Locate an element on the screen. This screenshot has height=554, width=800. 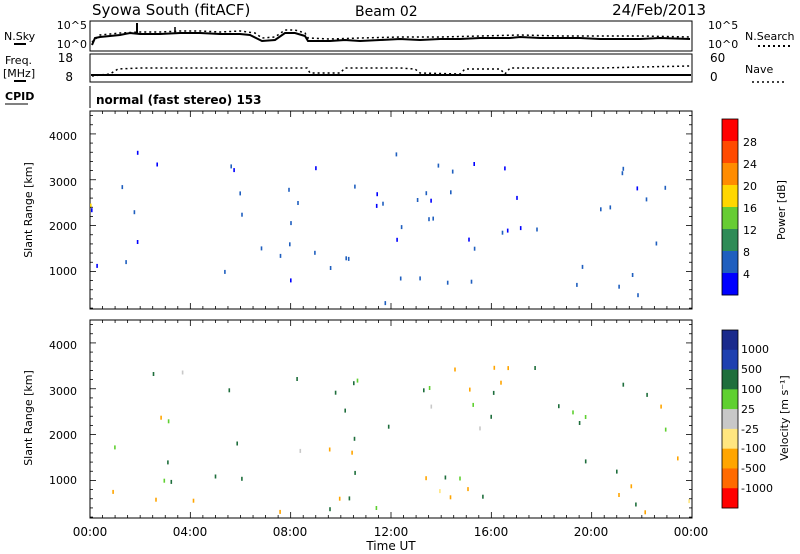
velocity-cb-tick-minus25: -25 is located at coordinates (750, 429).